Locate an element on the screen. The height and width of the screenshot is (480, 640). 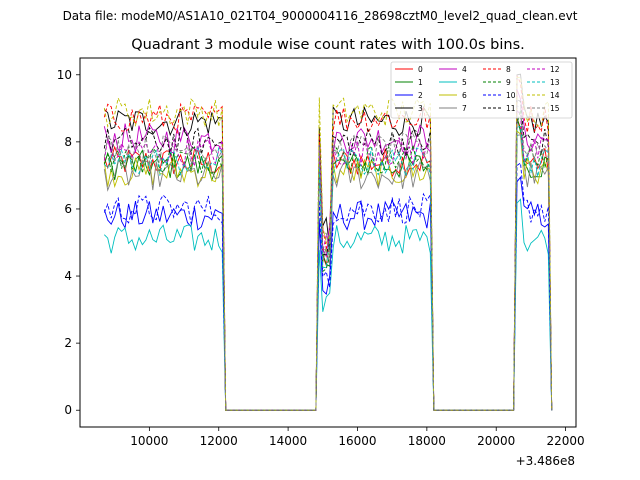
legend-label-8: 8 is located at coordinates (508, 69).